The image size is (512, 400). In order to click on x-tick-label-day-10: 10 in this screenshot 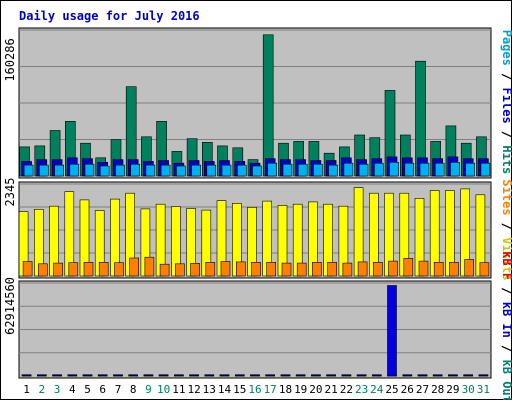, I will do `click(163, 389)`.